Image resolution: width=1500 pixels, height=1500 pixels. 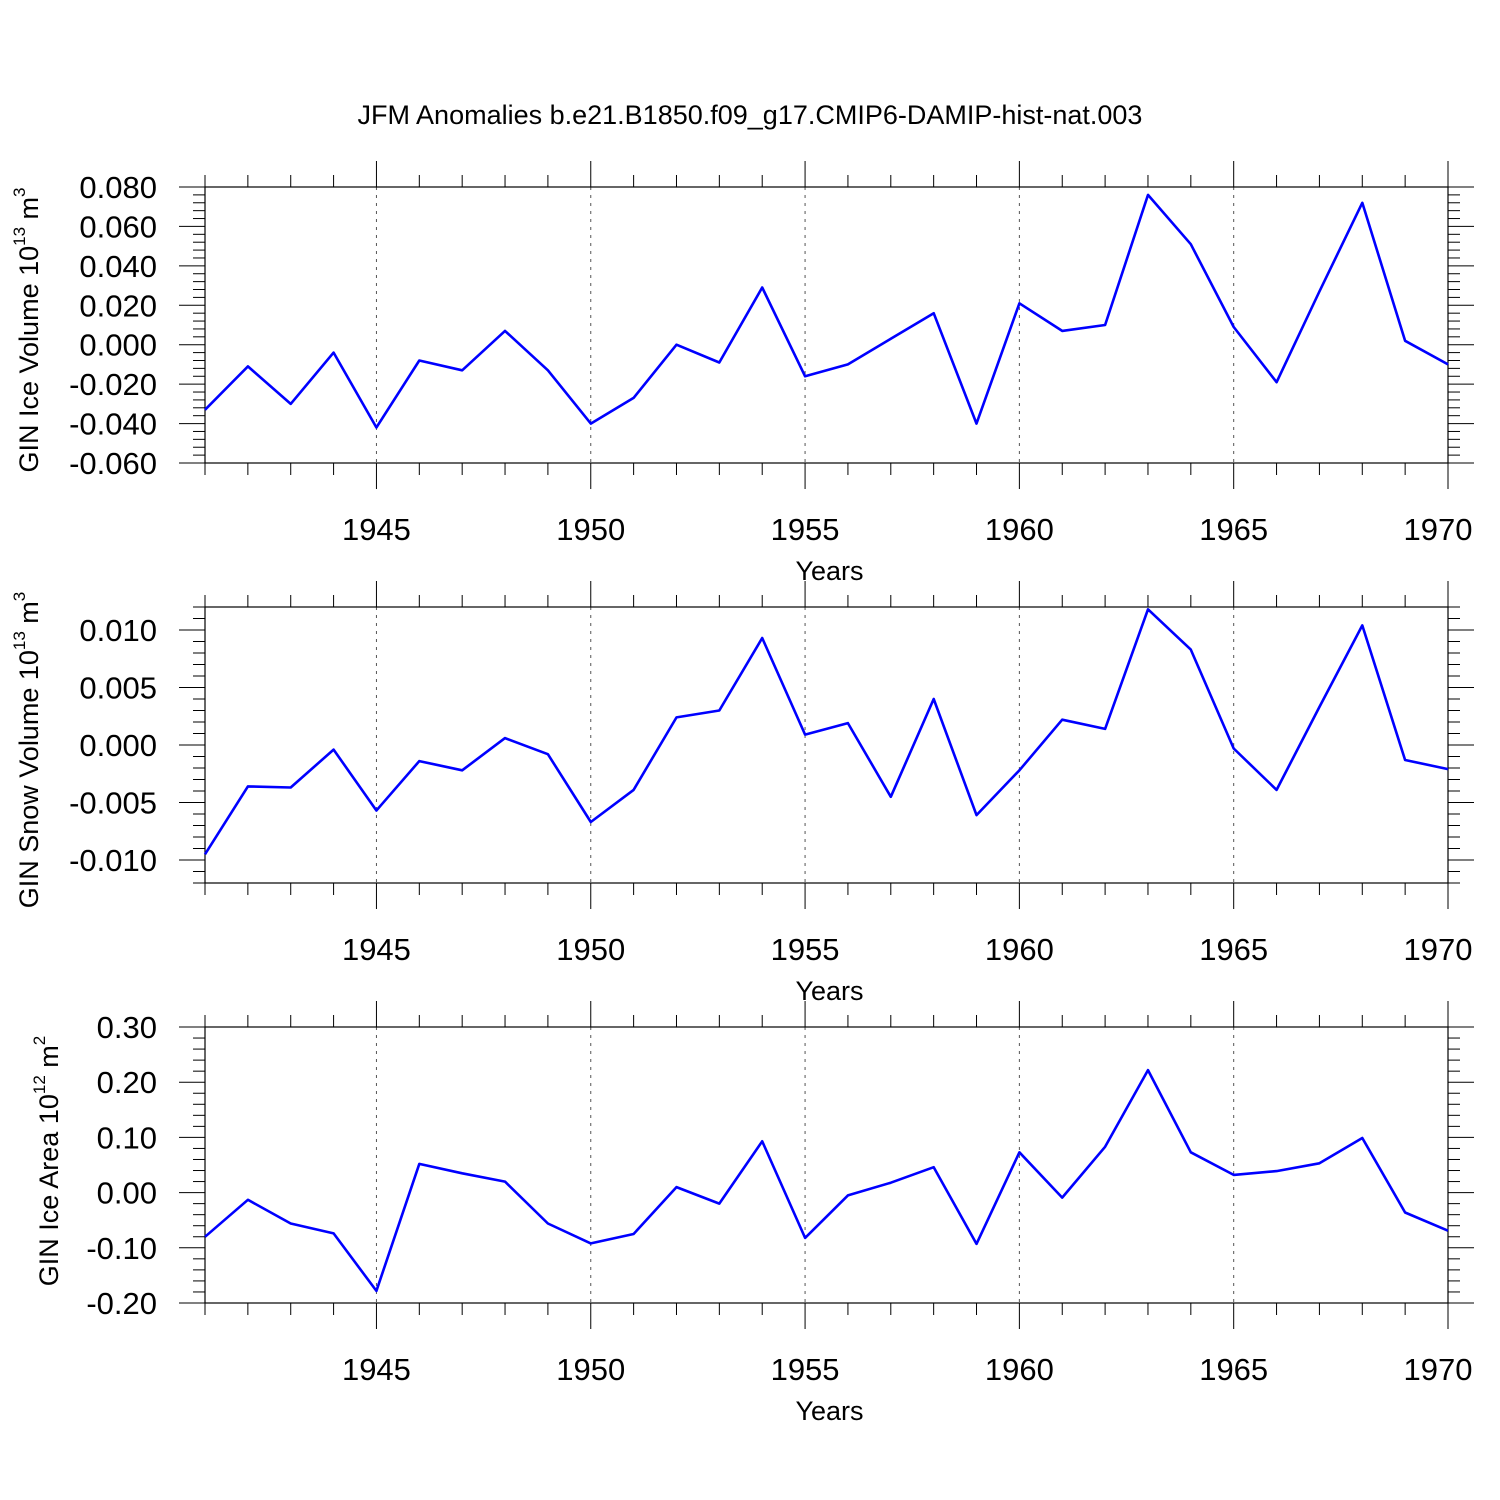 I want to click on y-axis-title: GIN Ice Volume 1013 m3, so click(x=27, y=329).